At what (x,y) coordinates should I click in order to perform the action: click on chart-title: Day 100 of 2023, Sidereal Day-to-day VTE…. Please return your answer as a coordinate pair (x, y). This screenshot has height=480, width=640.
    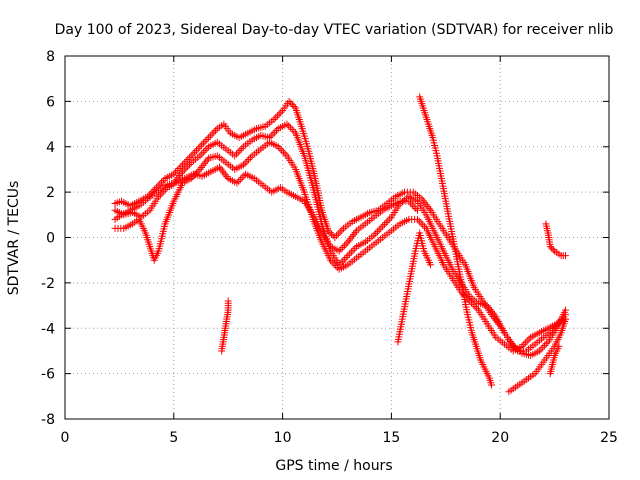
    Looking at the image, I should click on (334, 30).